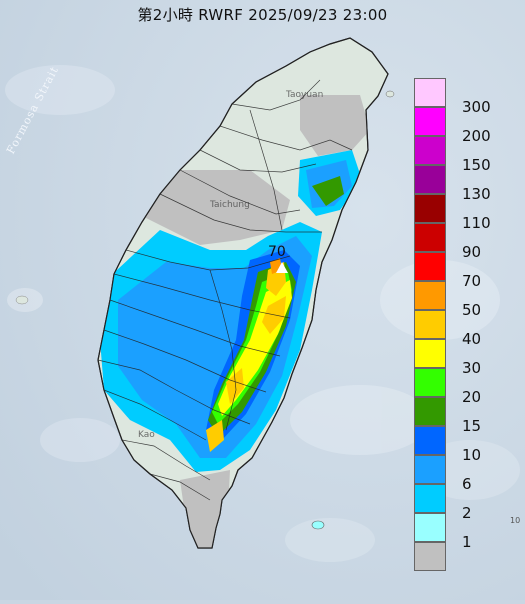 The width and height of the screenshot is (525, 604). I want to click on place-label-taoyuan: Taoyuan, so click(305, 95).